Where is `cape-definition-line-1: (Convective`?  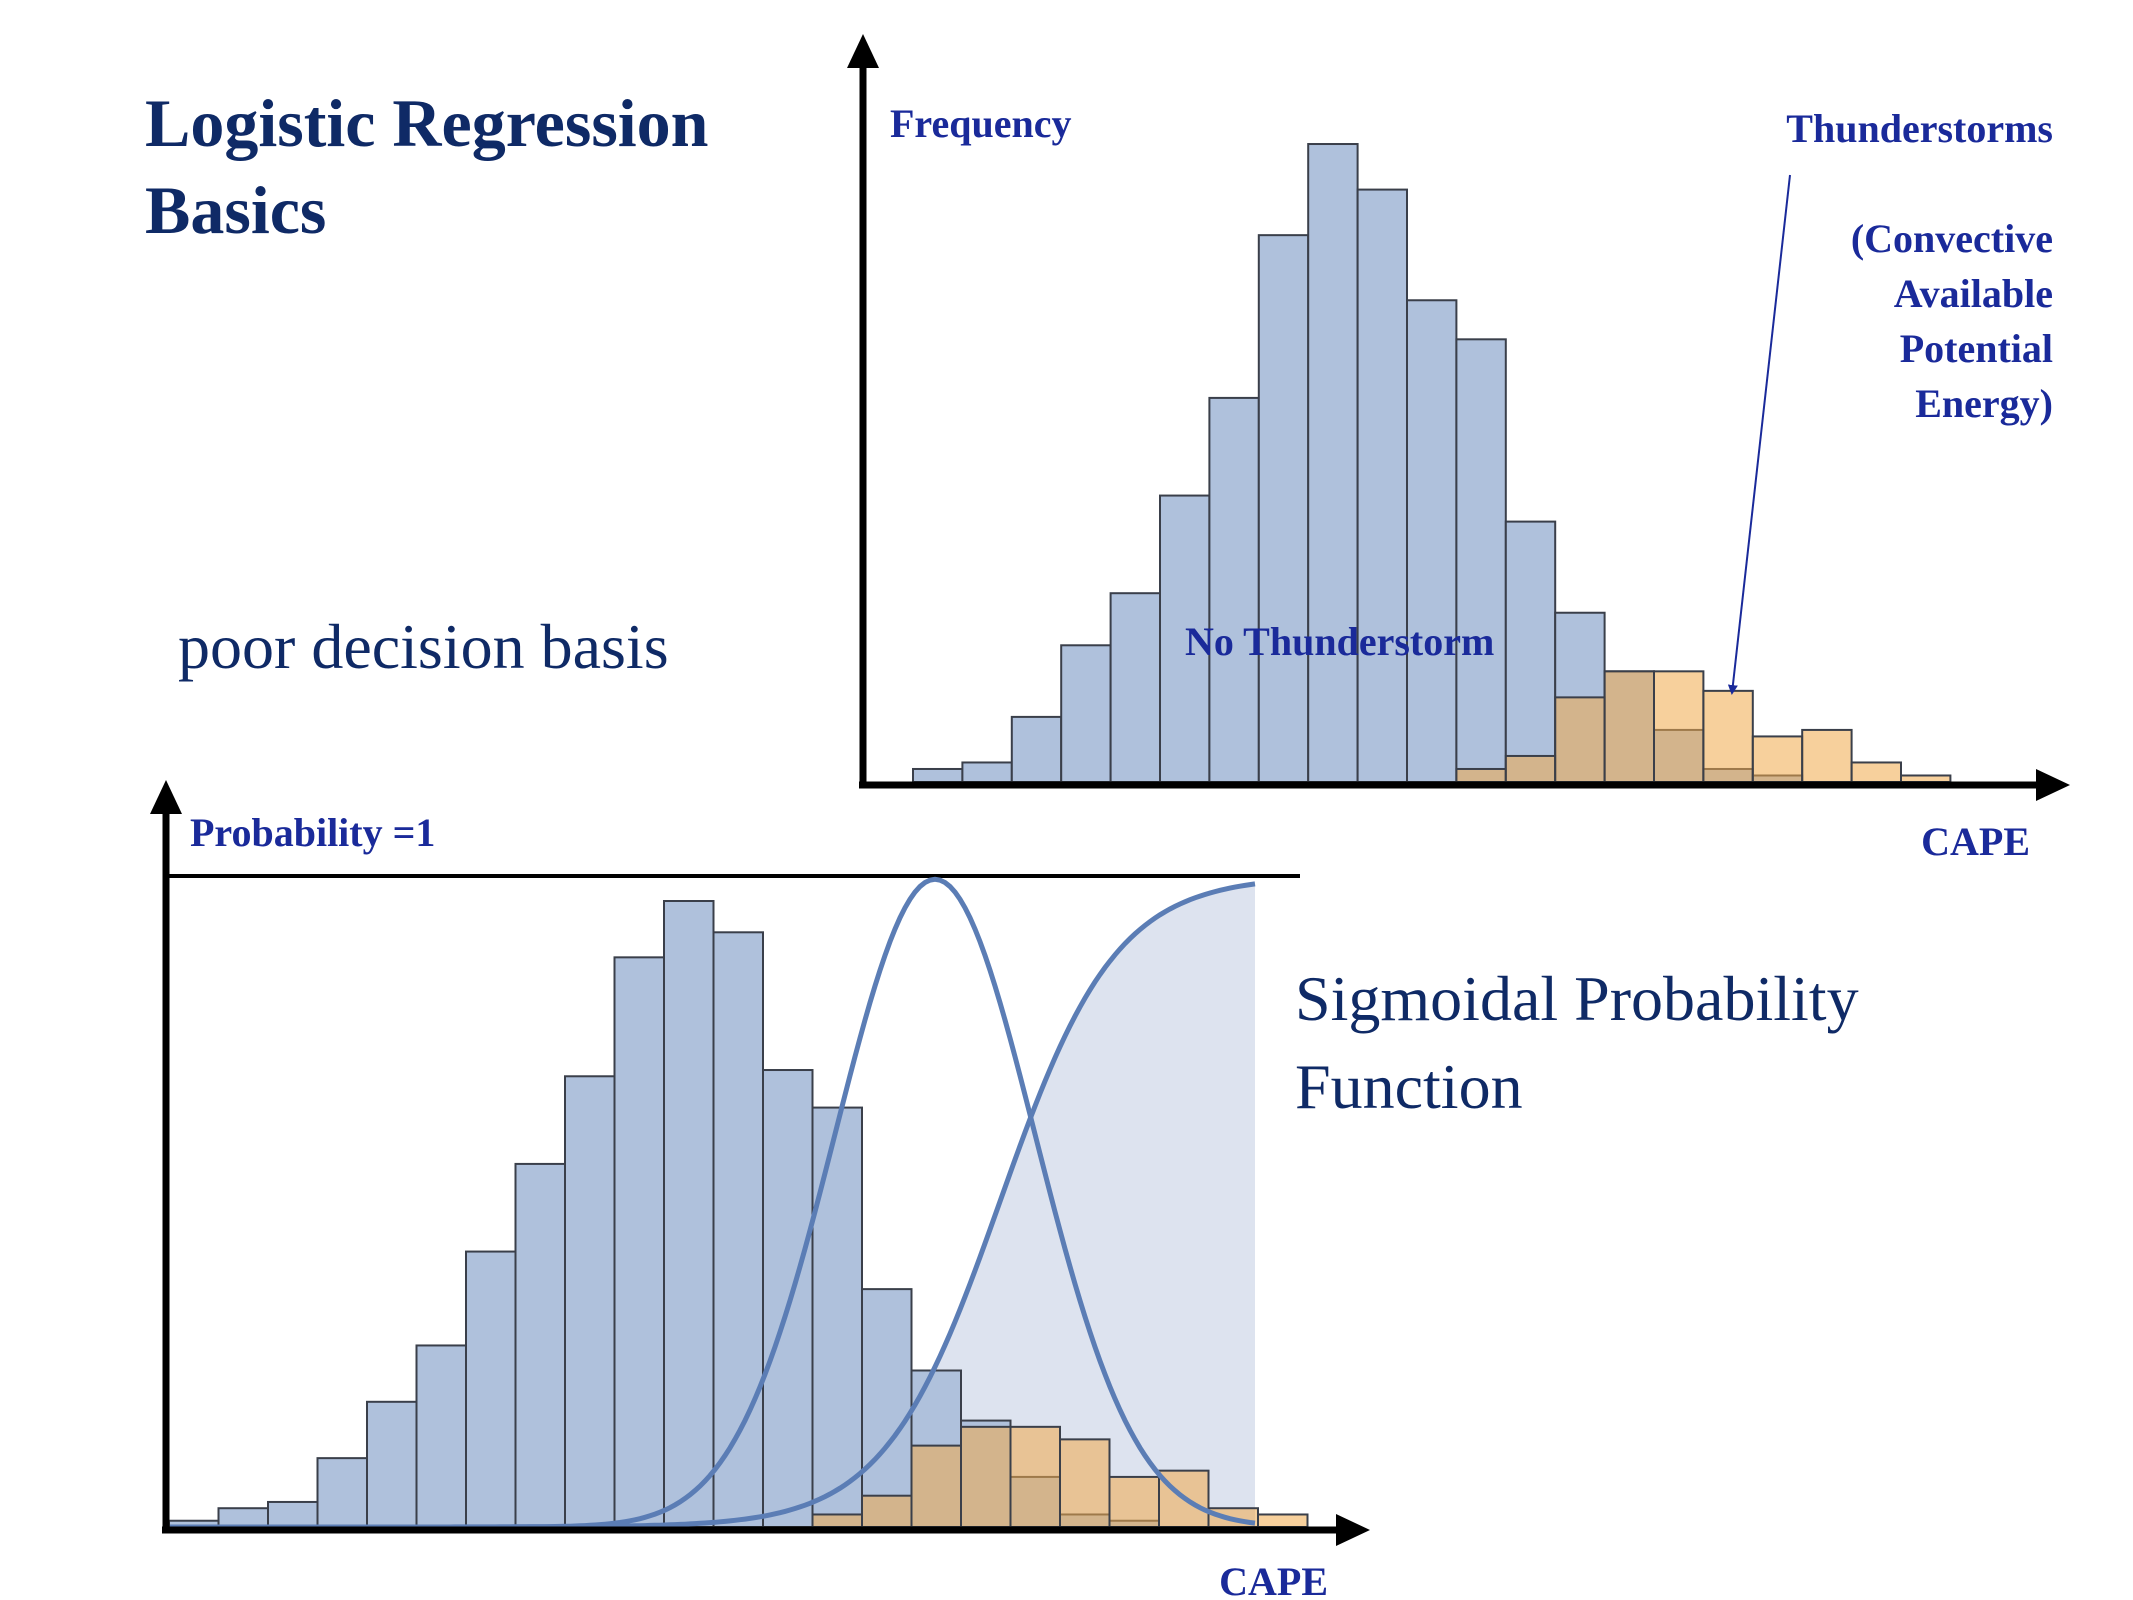
cape-definition-line-1: (Convective is located at coordinates (1952, 238).